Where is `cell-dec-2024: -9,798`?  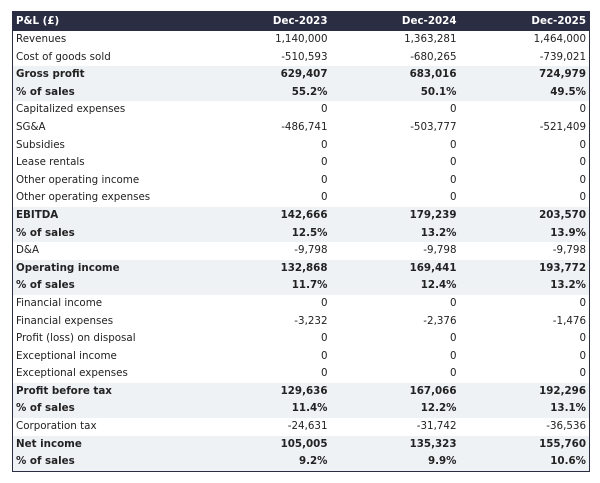
cell-dec-2024: -9,798 is located at coordinates (440, 250).